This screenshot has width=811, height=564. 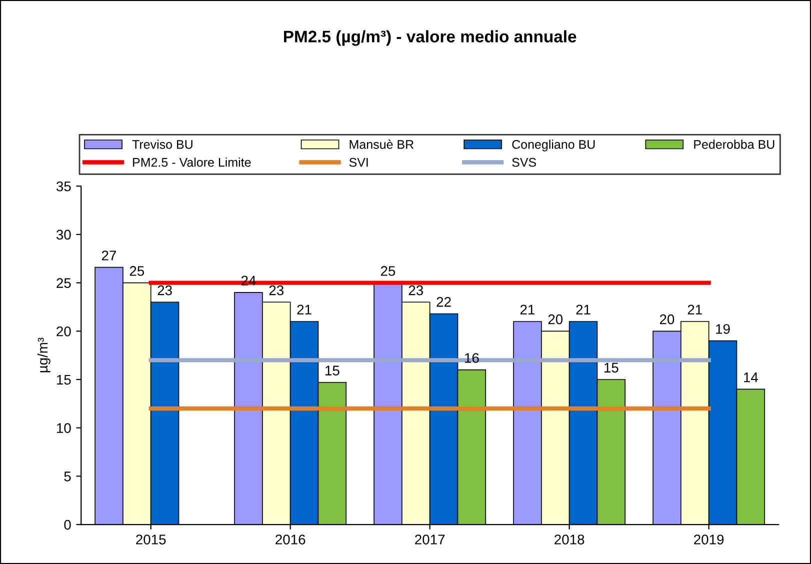 What do you see at coordinates (63, 186) in the screenshot?
I see `y-tick-label: 35` at bounding box center [63, 186].